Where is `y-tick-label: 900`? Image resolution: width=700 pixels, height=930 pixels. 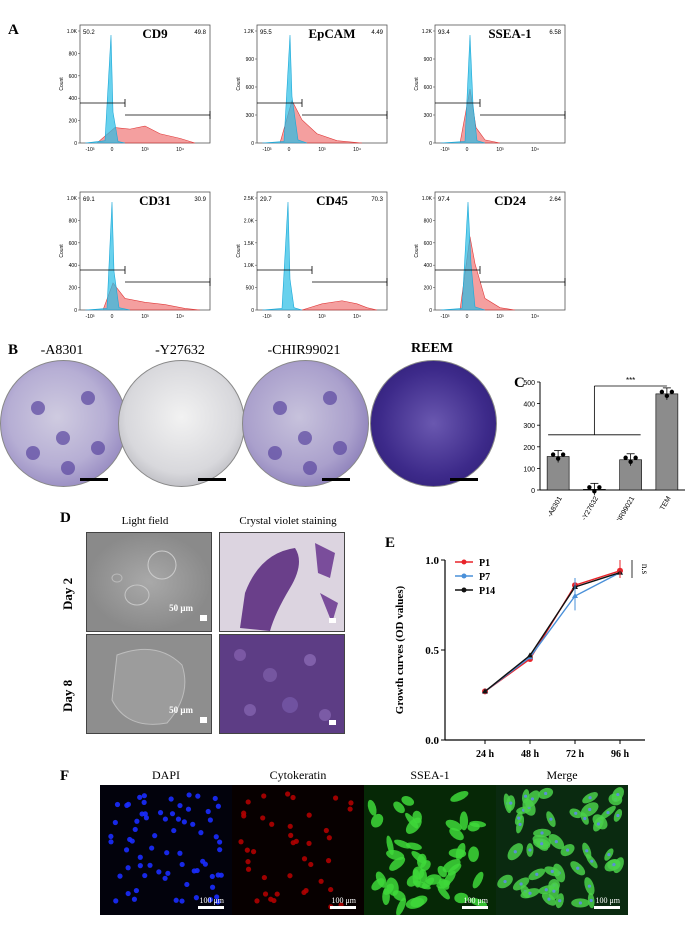 y-tick-label: 900 is located at coordinates (428, 60).